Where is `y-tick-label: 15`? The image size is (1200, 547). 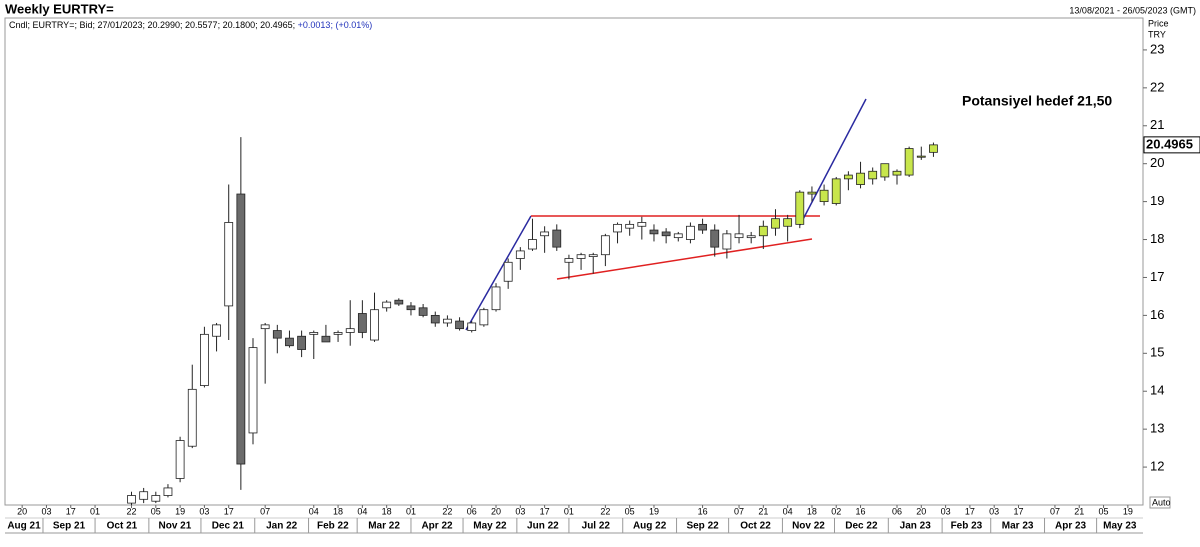 y-tick-label: 15 is located at coordinates (1157, 352).